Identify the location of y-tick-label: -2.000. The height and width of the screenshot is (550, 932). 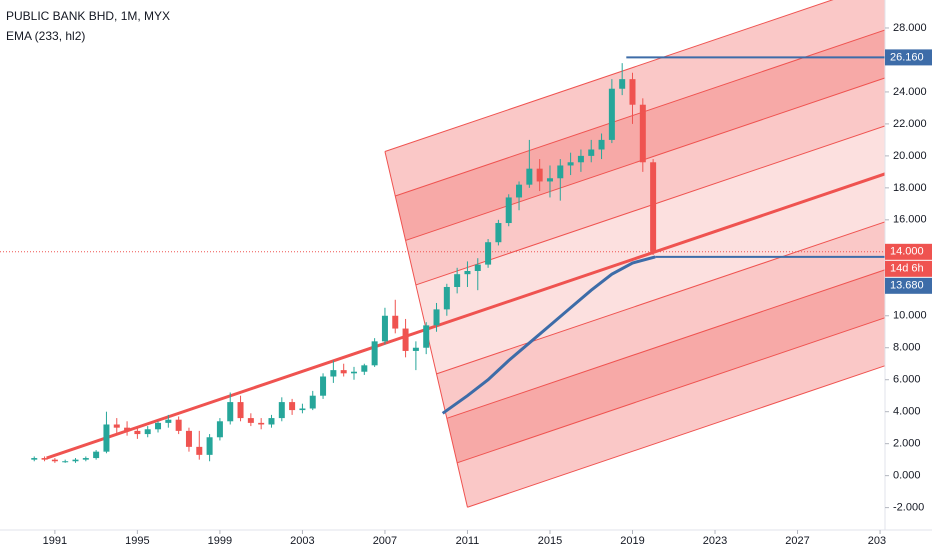
(908, 508).